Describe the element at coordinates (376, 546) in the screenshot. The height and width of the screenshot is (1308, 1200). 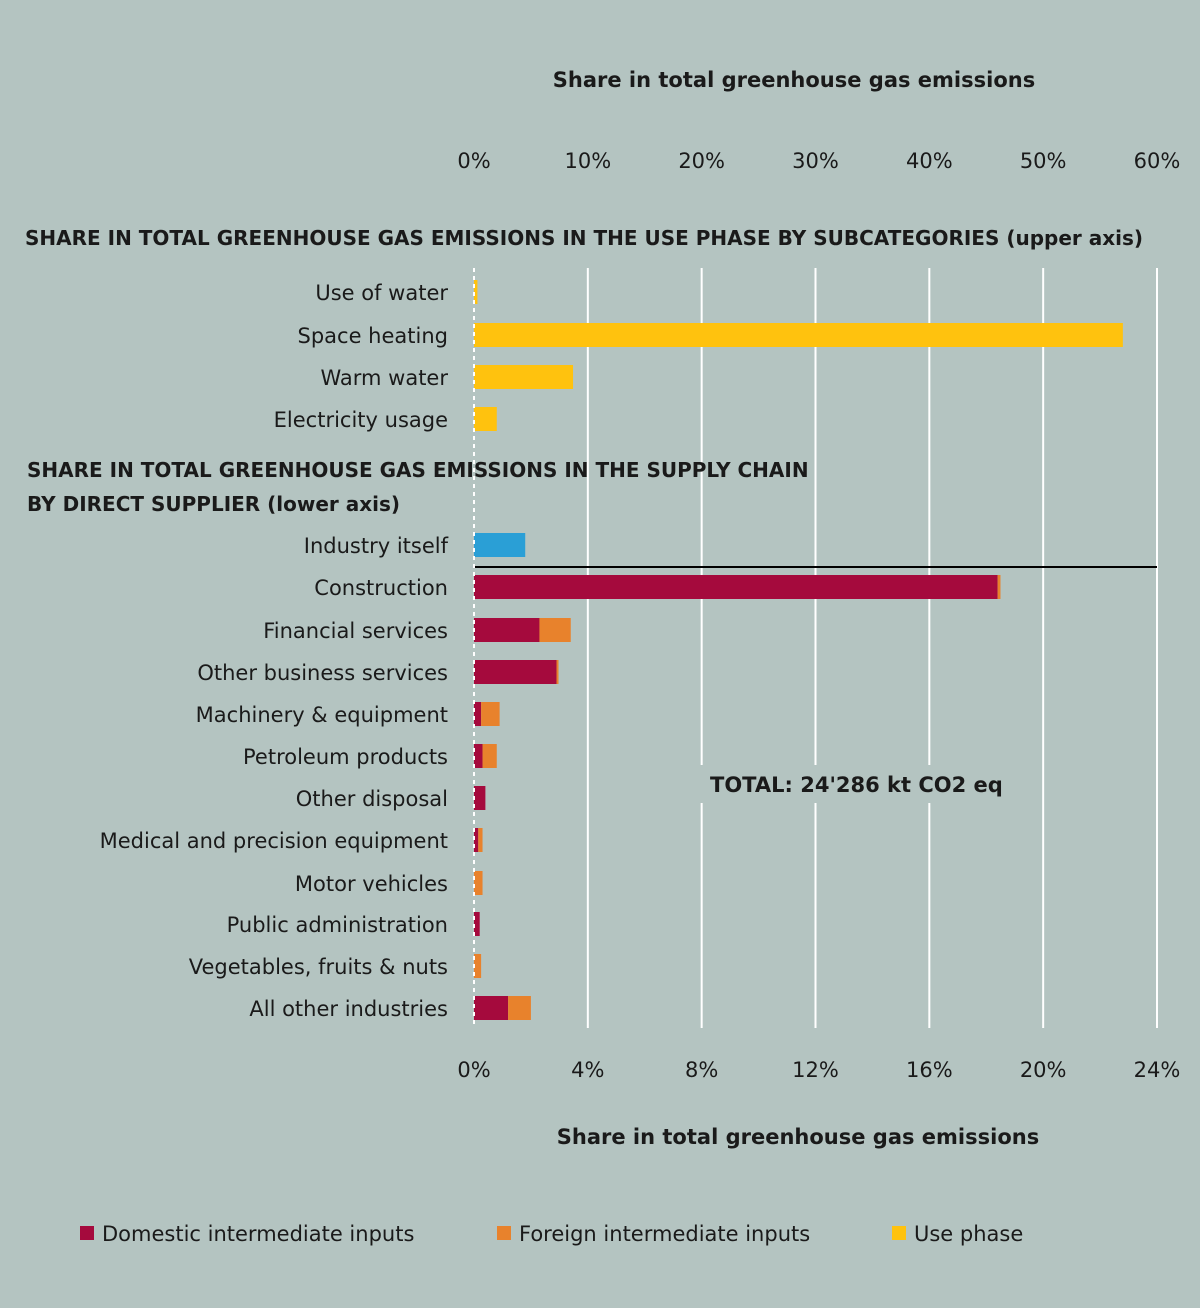
I see `category-label-industry-itself: Industry itself` at that location.